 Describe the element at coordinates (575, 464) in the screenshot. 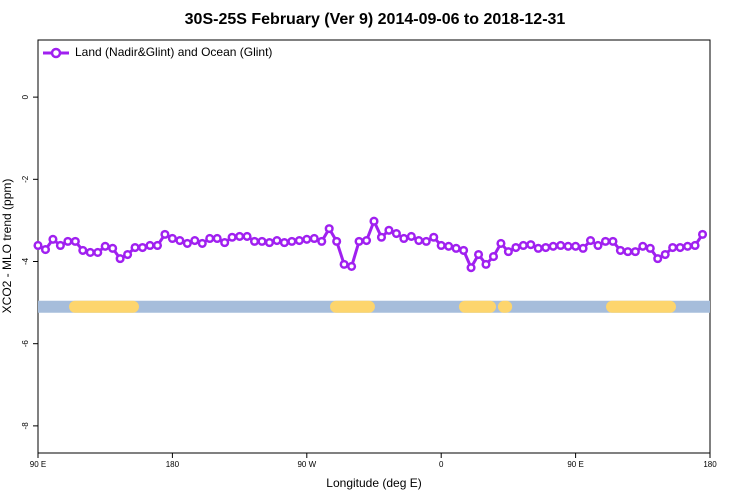

I see `x-tick-label: 90 E` at that location.